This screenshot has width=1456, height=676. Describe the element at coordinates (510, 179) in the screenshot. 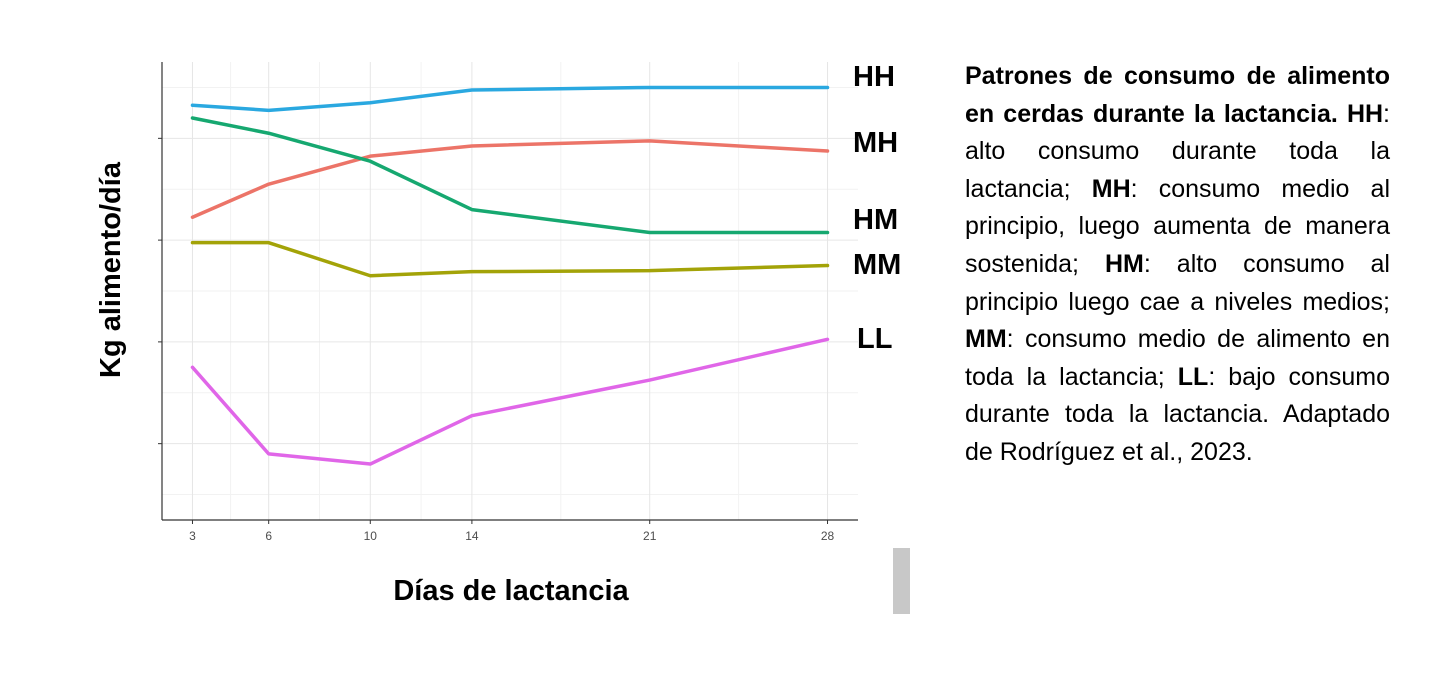

I see `series-line-mh` at that location.